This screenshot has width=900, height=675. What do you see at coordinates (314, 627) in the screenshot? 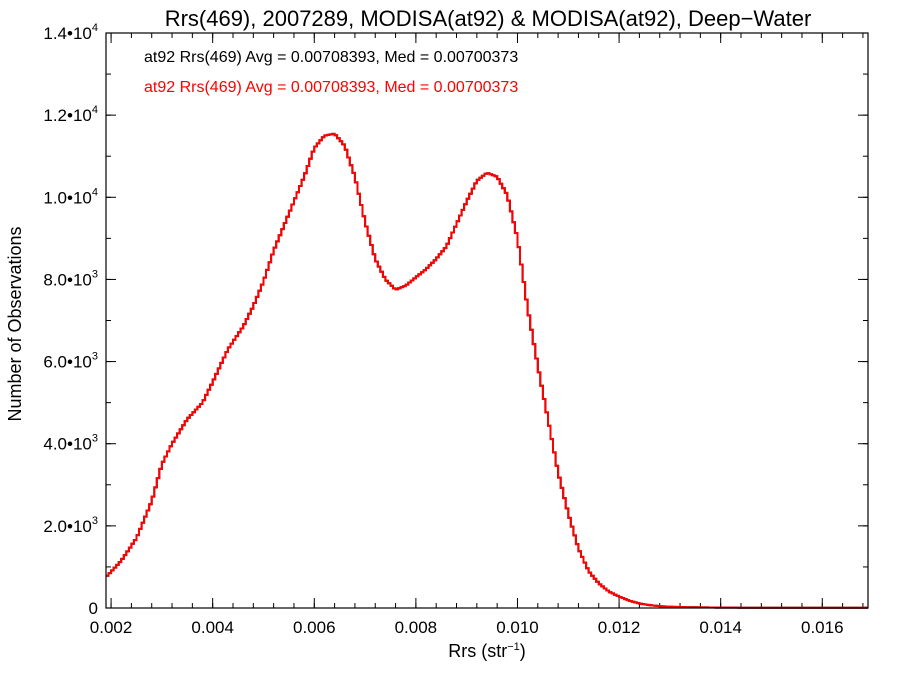
I see `x-tick-label: 0.006` at bounding box center [314, 627].